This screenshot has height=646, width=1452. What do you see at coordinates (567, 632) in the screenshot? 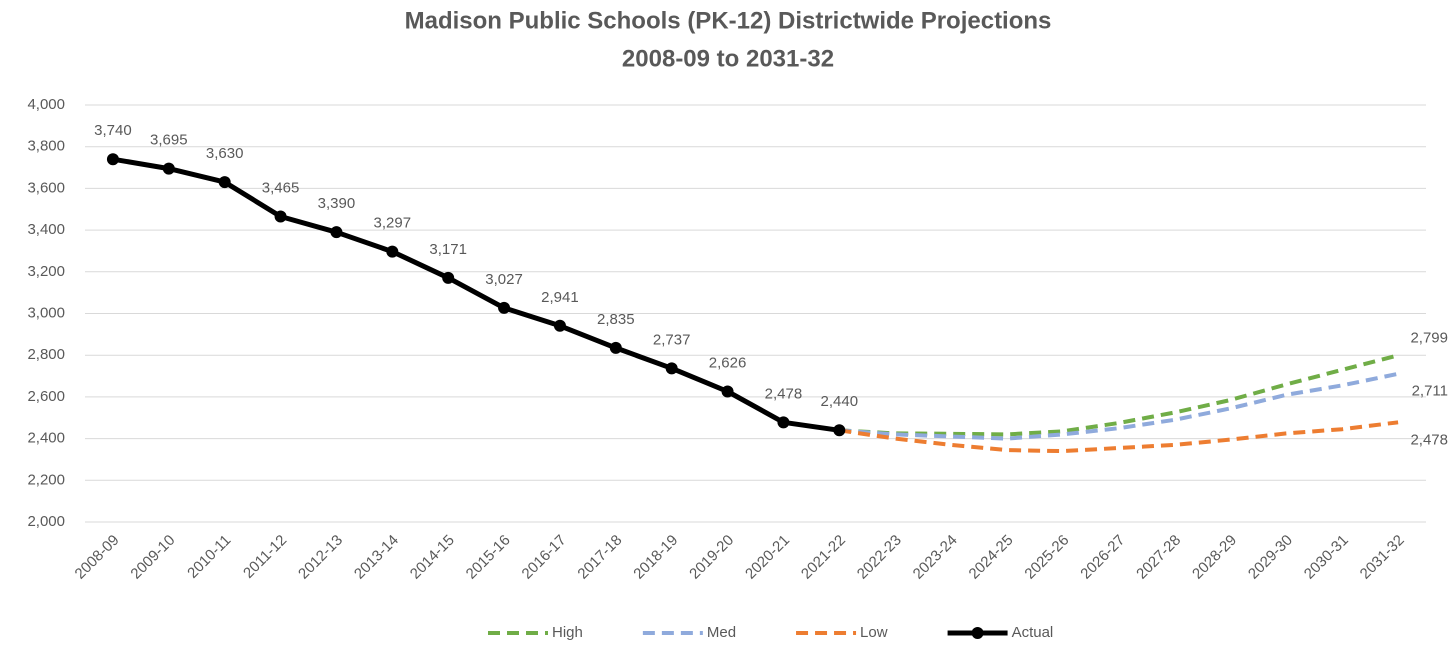
I see `legend-label: High` at bounding box center [567, 632].